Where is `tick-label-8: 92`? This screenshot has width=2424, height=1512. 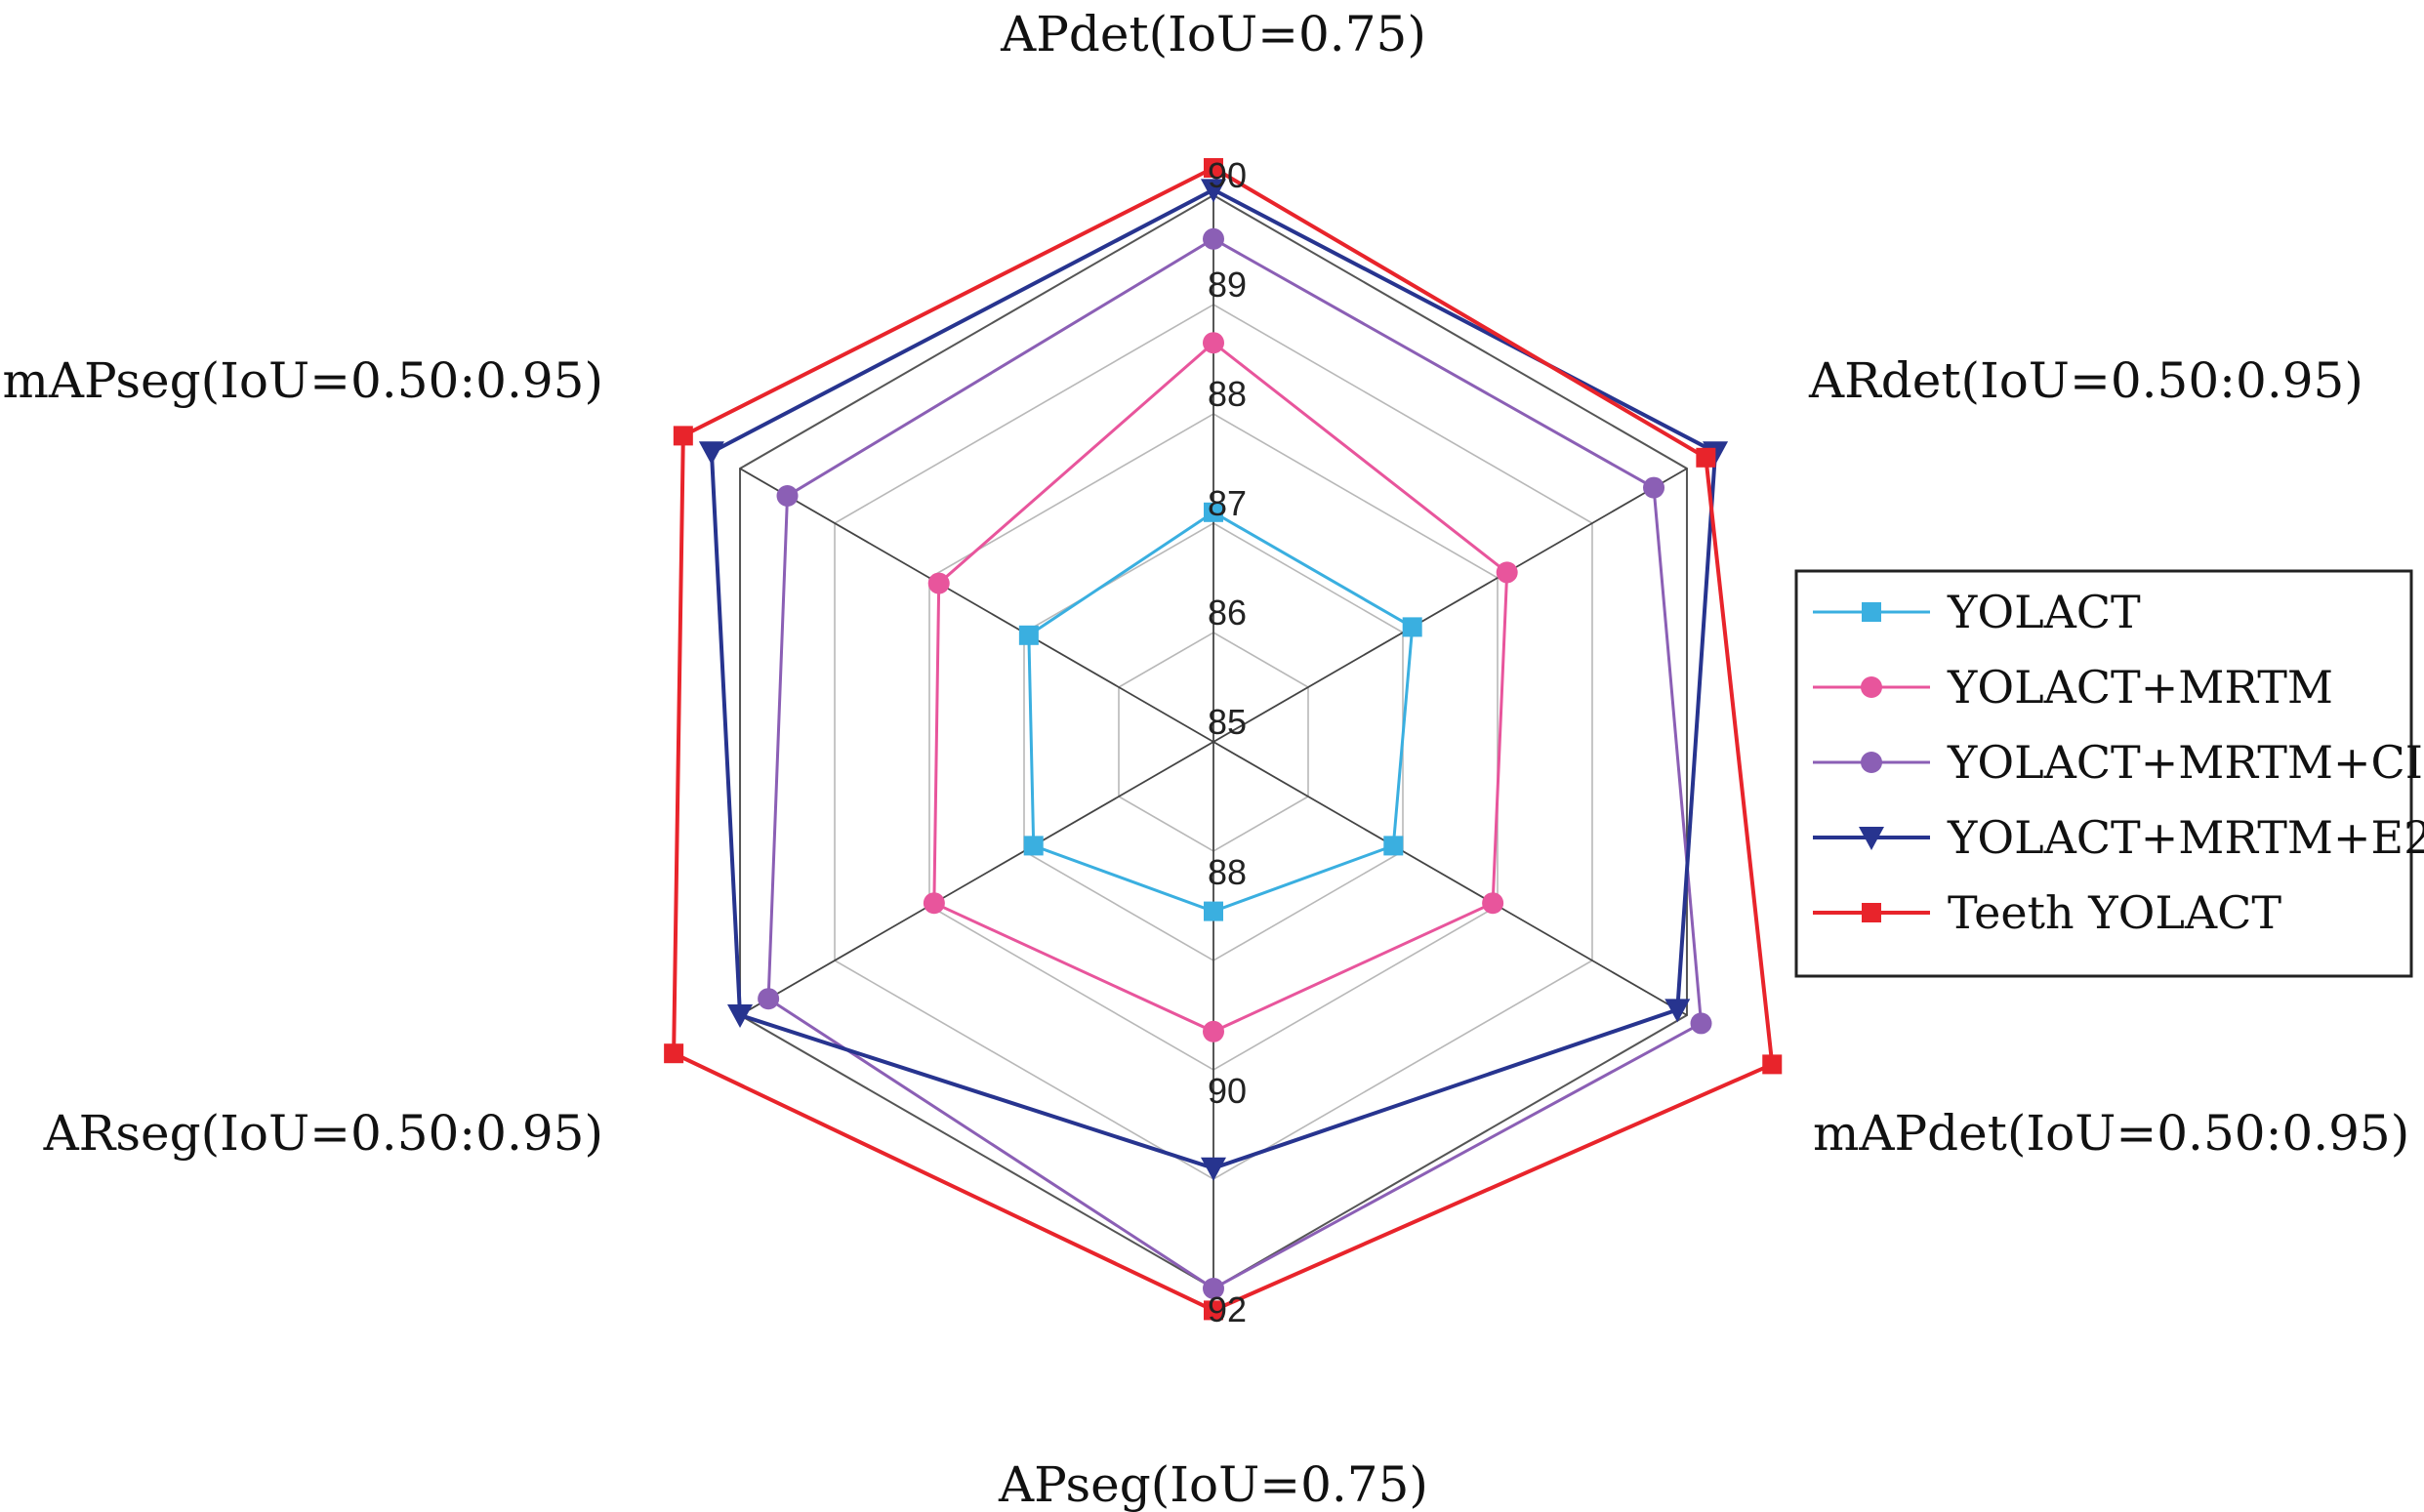 tick-label-8: 92 is located at coordinates (1227, 1309).